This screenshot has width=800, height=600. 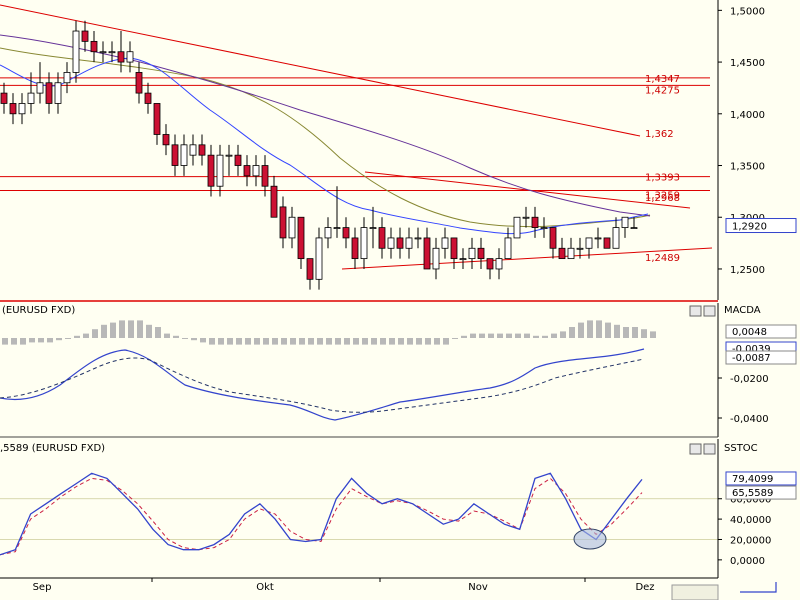 What do you see at coordinates (39, 310) in the screenshot?
I see `macd-legend: (EURUSD FXD)` at bounding box center [39, 310].